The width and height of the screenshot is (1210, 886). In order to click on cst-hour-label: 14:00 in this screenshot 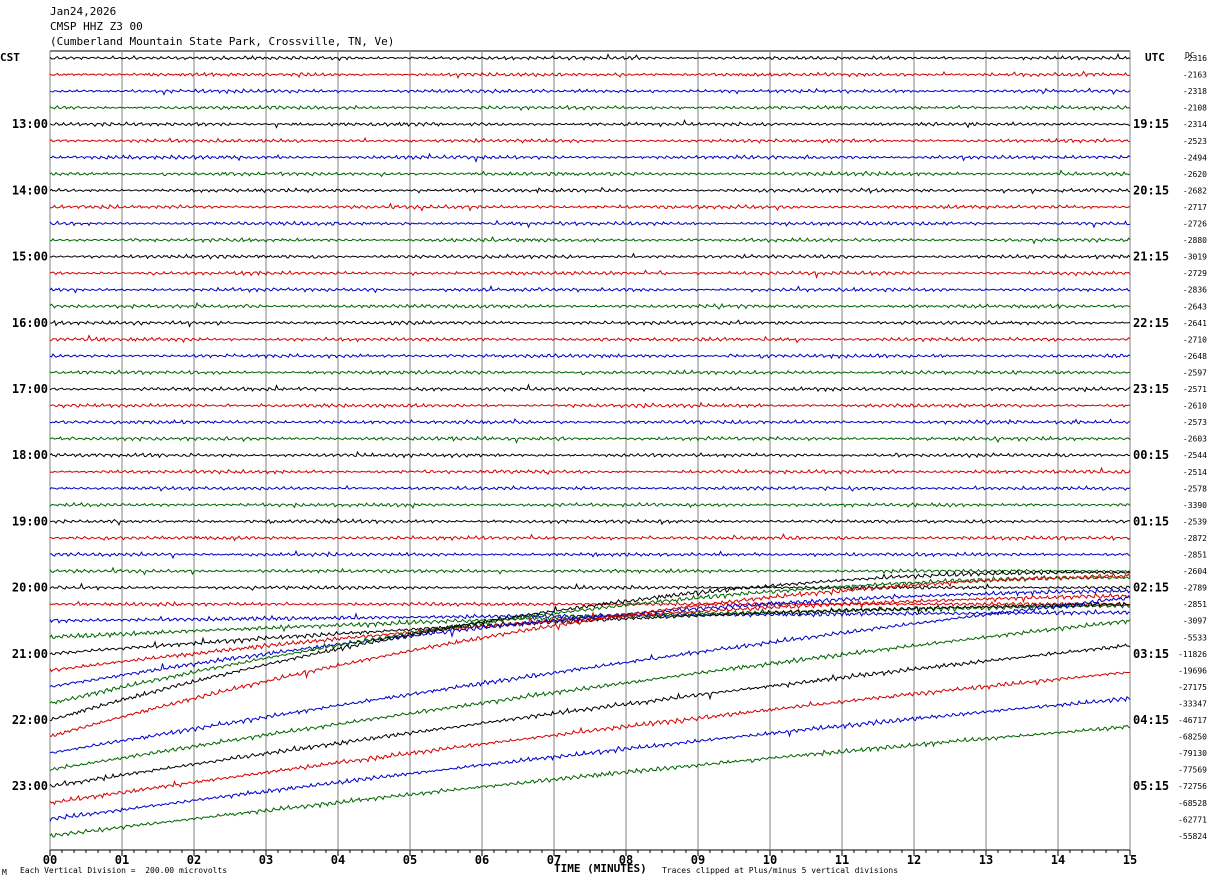, I will do `click(30, 190)`.